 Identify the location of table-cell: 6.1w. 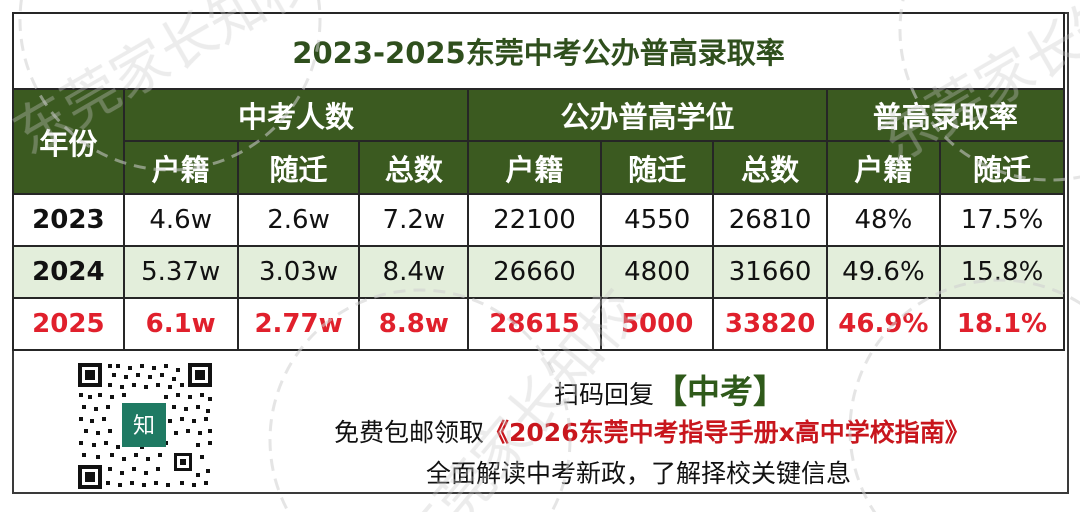
(180, 324).